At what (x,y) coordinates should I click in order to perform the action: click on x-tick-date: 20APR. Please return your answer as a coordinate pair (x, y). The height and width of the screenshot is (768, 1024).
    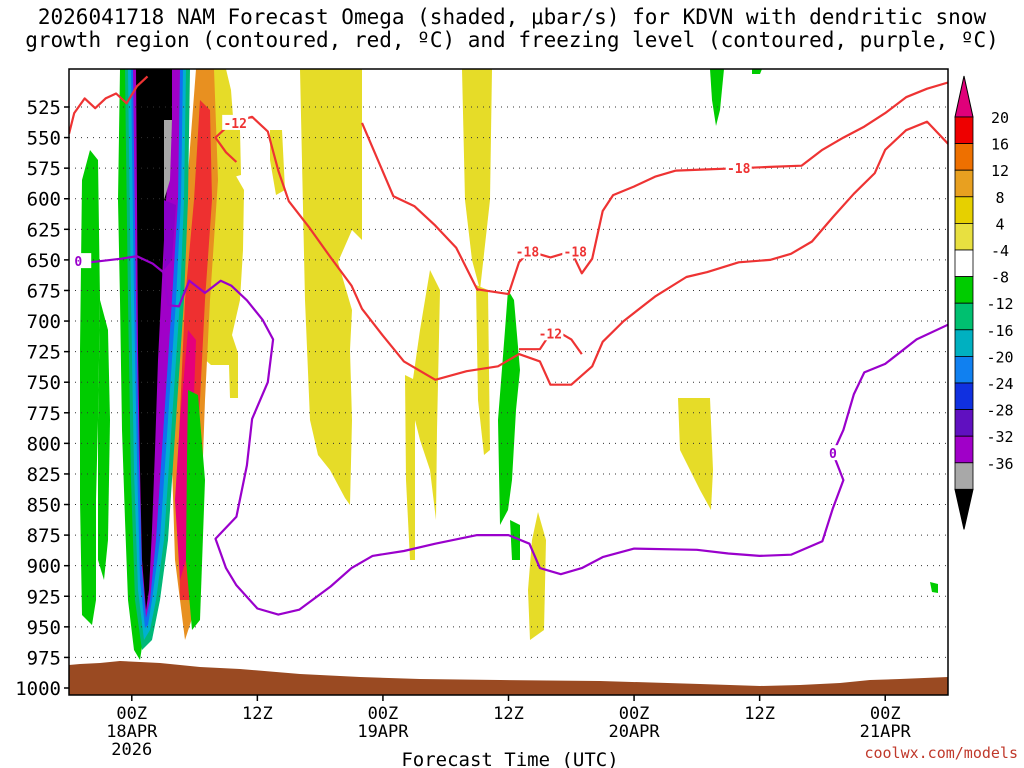
    Looking at the image, I should click on (634, 732).